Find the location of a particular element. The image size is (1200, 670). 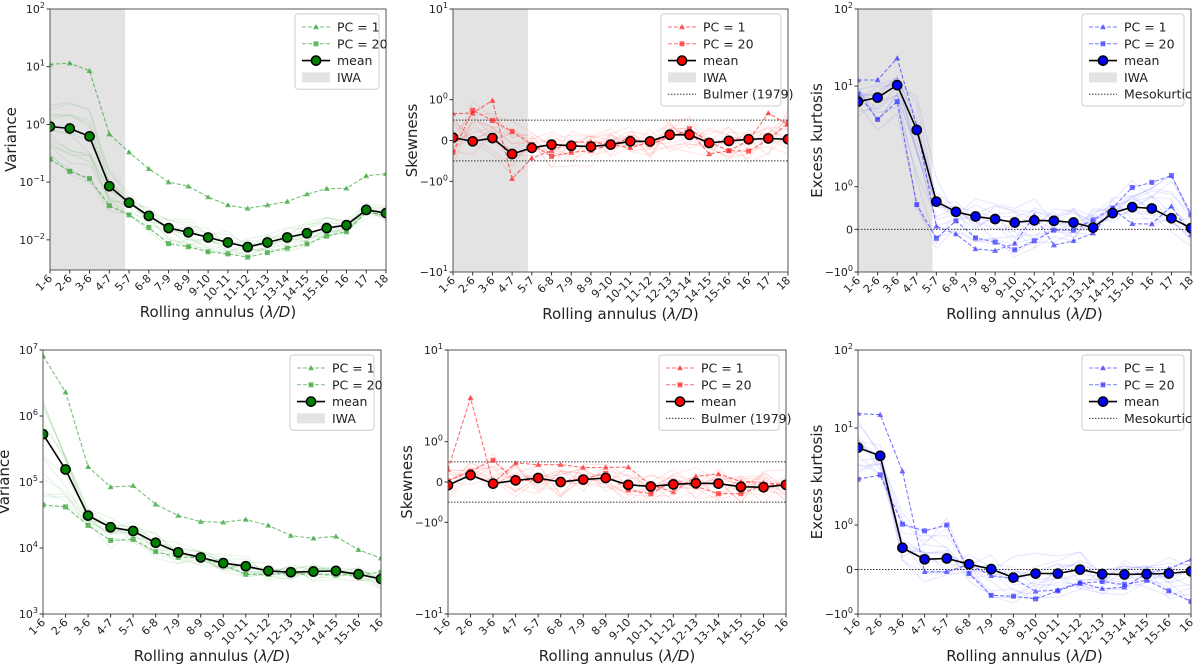

x-tick-label: 5-7 is located at coordinates (127, 627).